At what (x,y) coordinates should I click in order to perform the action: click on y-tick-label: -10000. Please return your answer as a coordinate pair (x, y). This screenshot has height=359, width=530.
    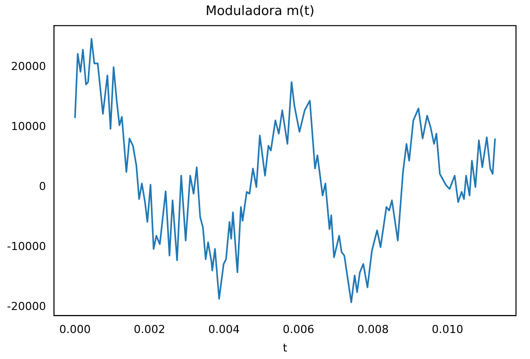
    Looking at the image, I should click on (26, 247).